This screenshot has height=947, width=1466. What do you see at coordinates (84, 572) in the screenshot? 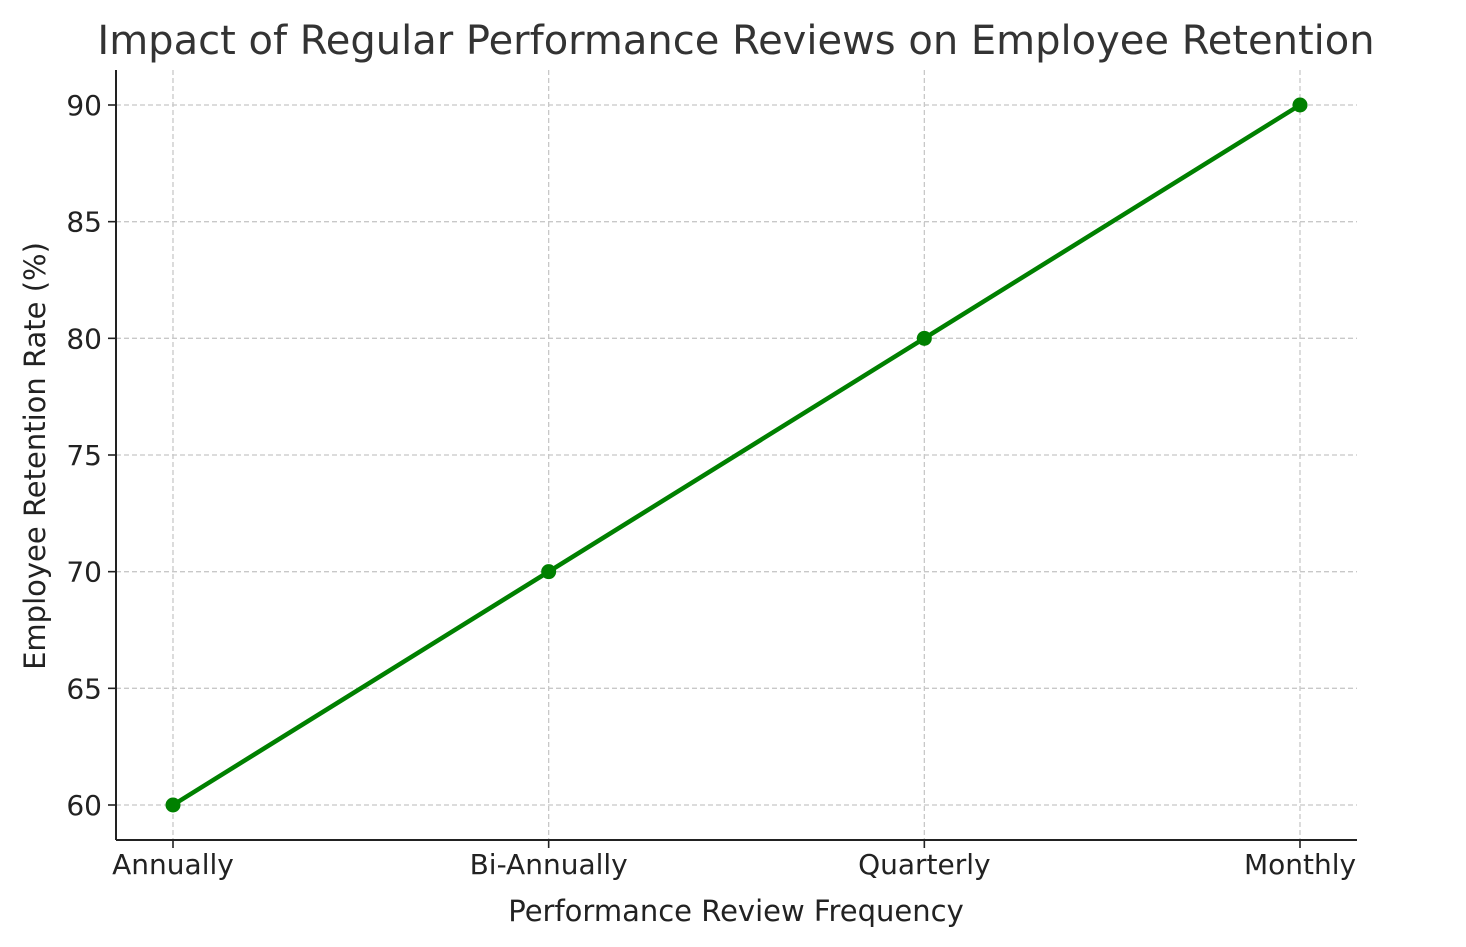
I see `y-tick-label: 70` at bounding box center [84, 572].